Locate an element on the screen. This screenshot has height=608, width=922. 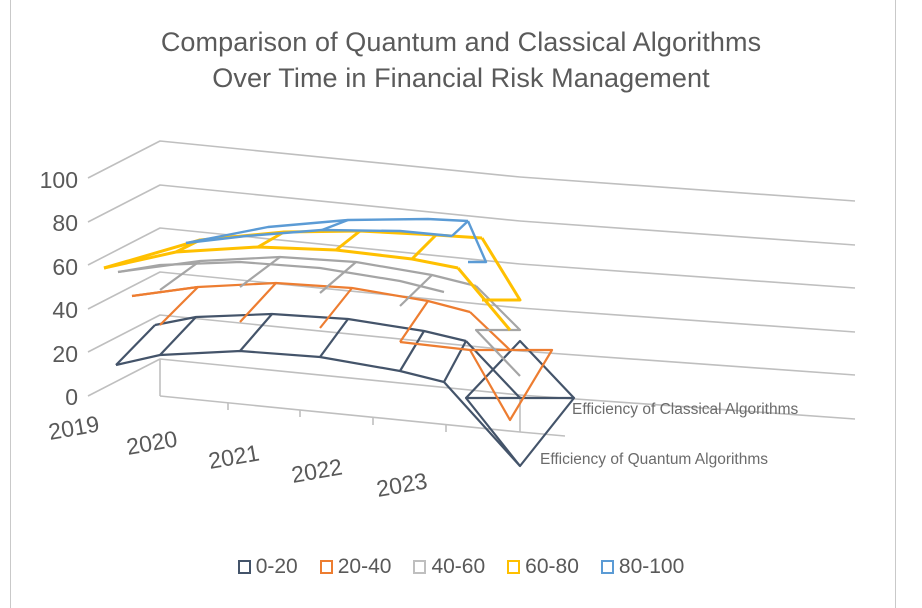
svg-text: 100 is located at coordinates (59, 180).